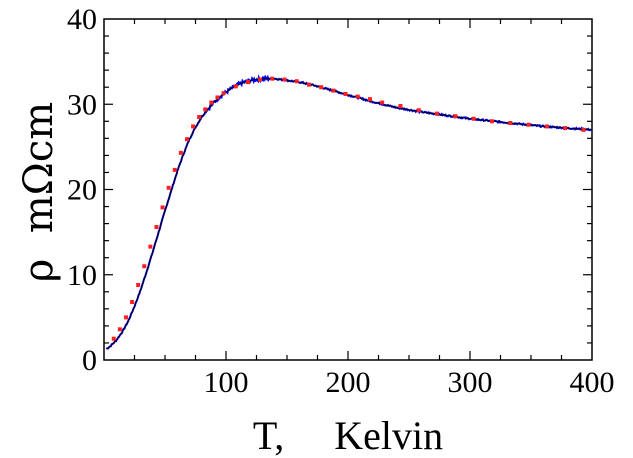  I want to click on y-tick-label: 20, so click(82, 190).